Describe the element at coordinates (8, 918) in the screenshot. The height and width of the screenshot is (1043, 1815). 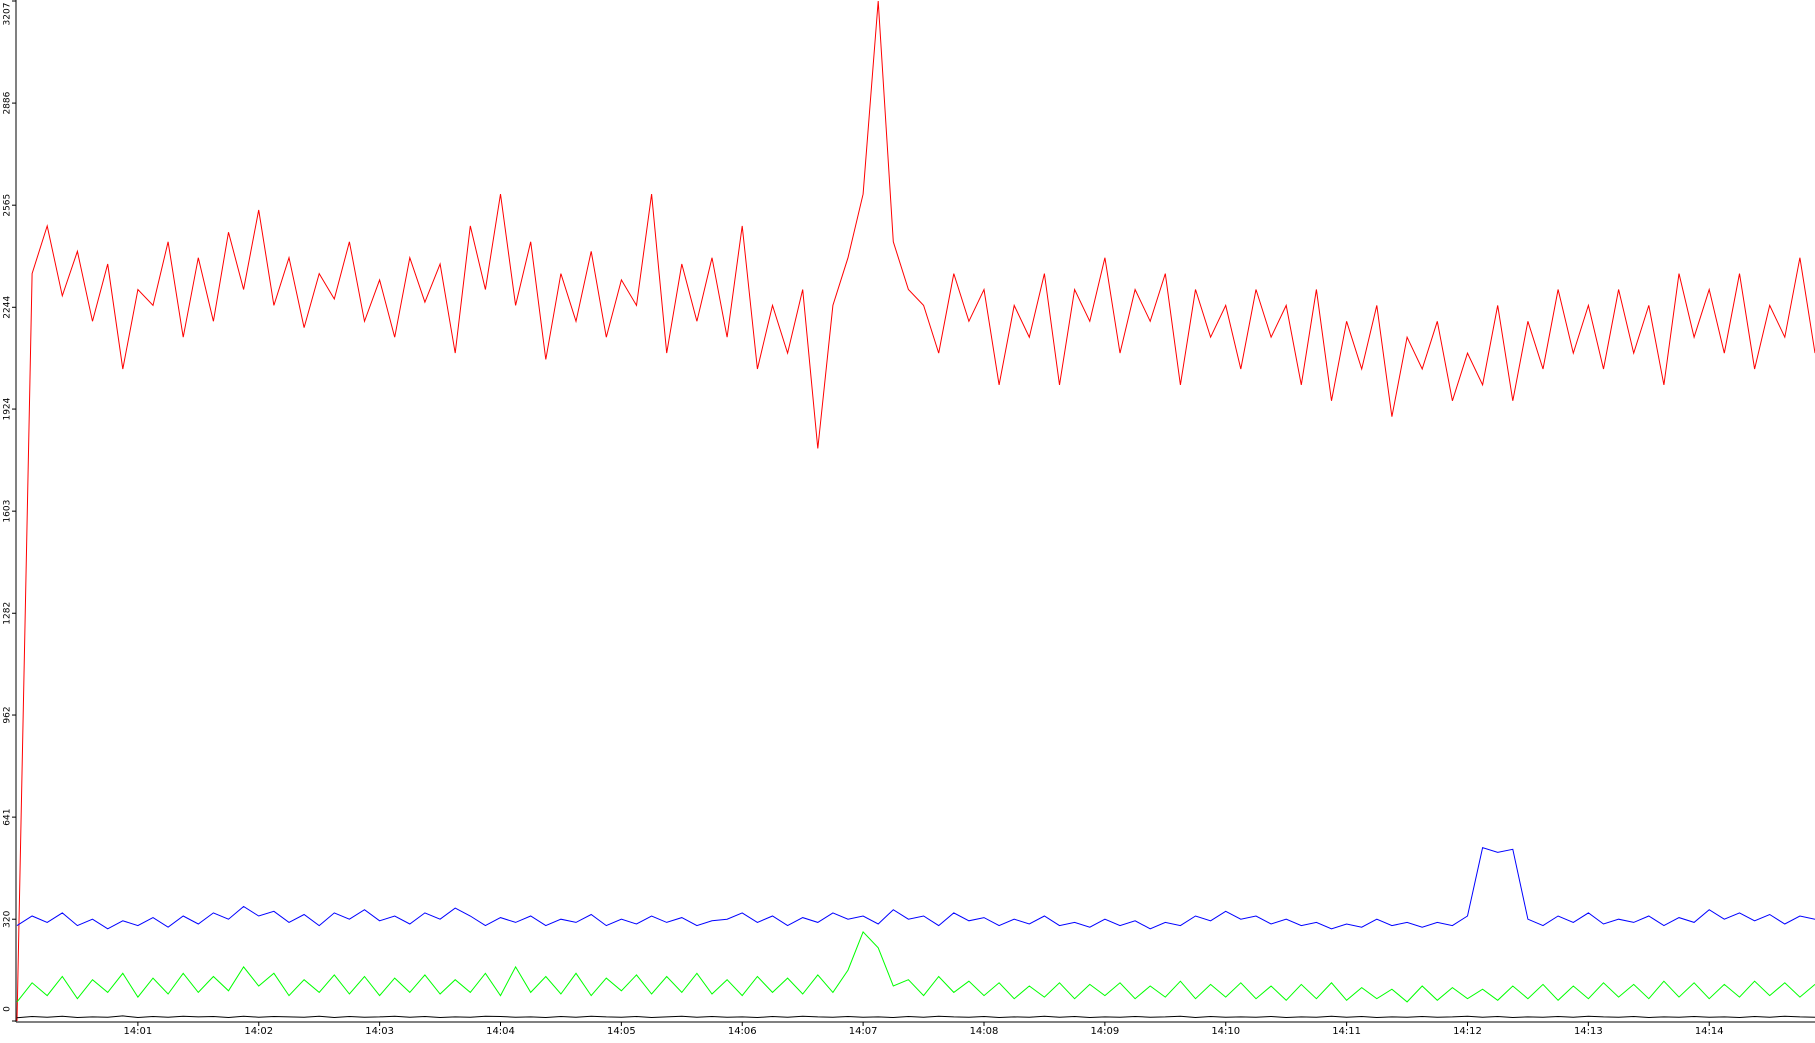
I see `y-tick-label: 320` at that location.